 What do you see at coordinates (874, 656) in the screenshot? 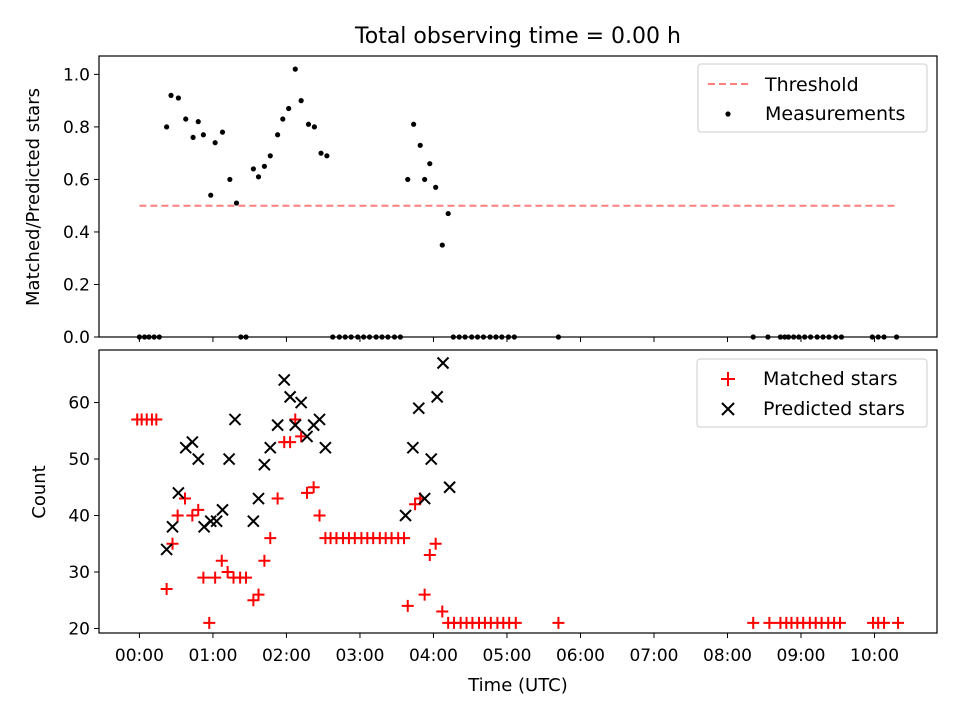
I see `x-tick-label: 10:00` at bounding box center [874, 656].